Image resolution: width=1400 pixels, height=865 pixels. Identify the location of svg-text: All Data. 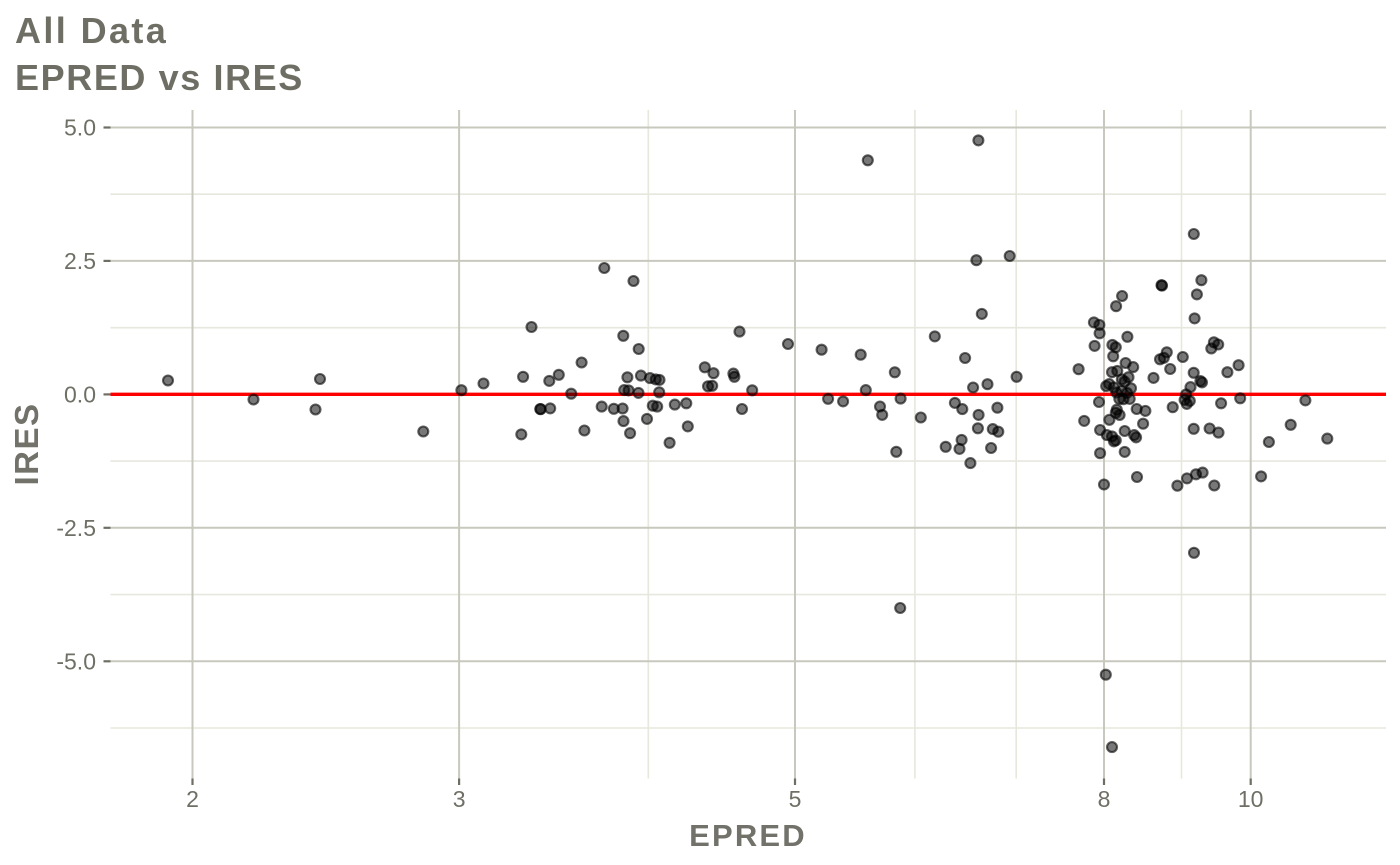
(91, 30).